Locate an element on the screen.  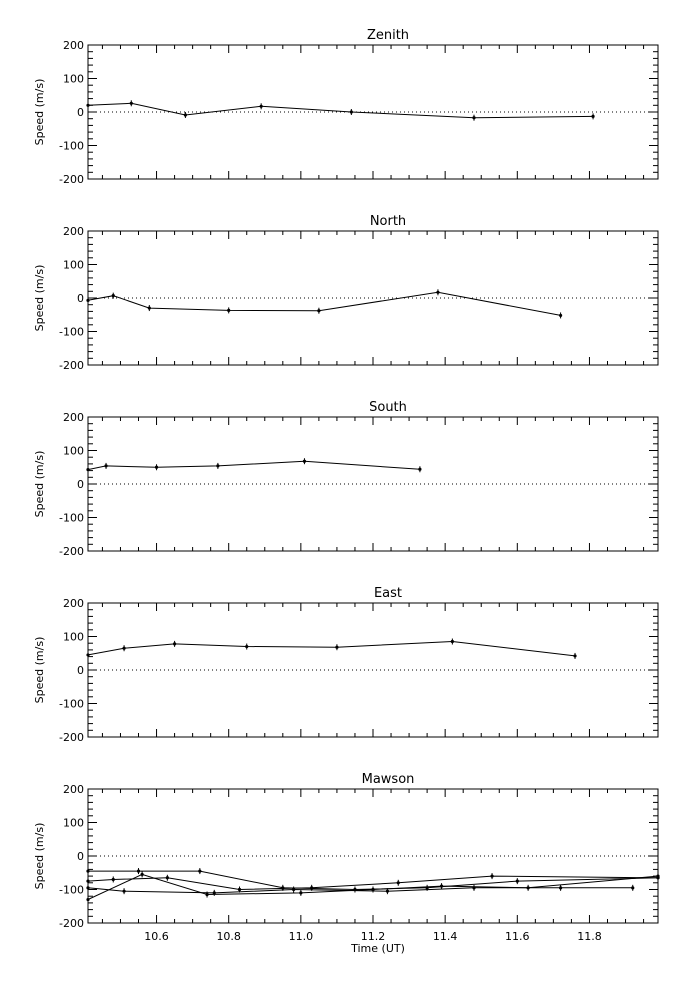
panel-0: Zenith 200 100 0 -100 -200 Speed (m/s) is located at coordinates (346, 107).